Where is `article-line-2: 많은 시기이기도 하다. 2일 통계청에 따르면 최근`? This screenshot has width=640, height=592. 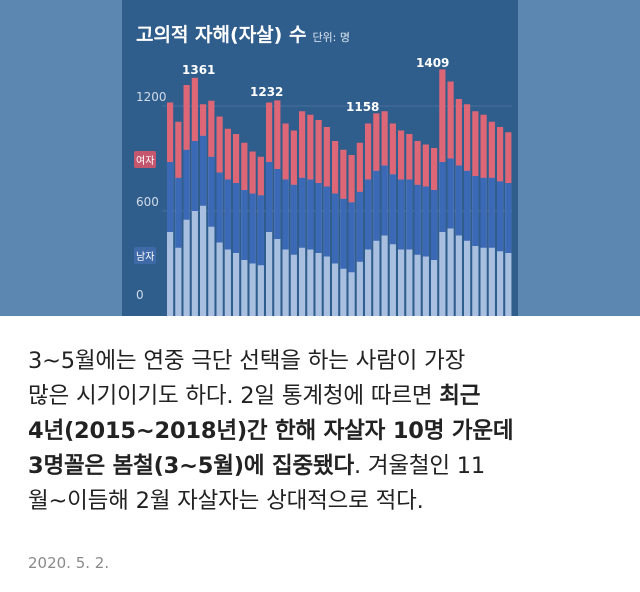 article-line-2: 많은 시기이기도 하다. 2일 통계청에 따르면 최근 is located at coordinates (323, 396).